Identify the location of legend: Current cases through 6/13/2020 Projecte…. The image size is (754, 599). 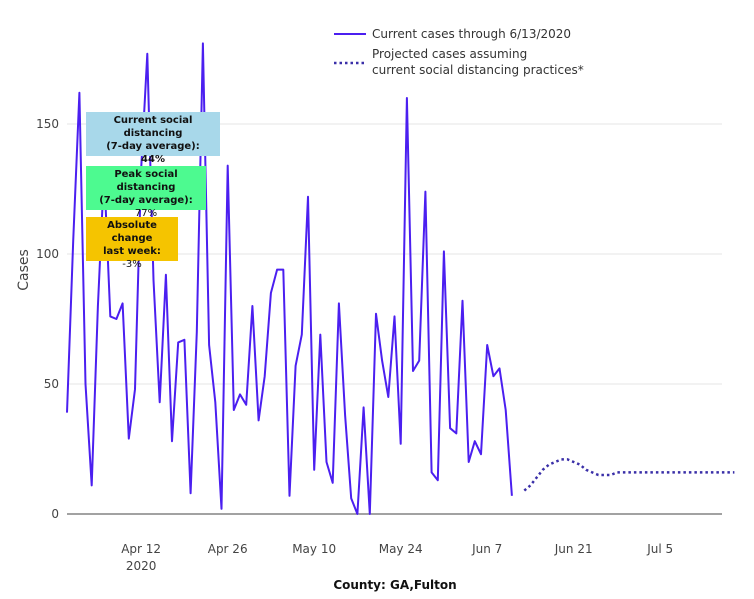
(459, 52).